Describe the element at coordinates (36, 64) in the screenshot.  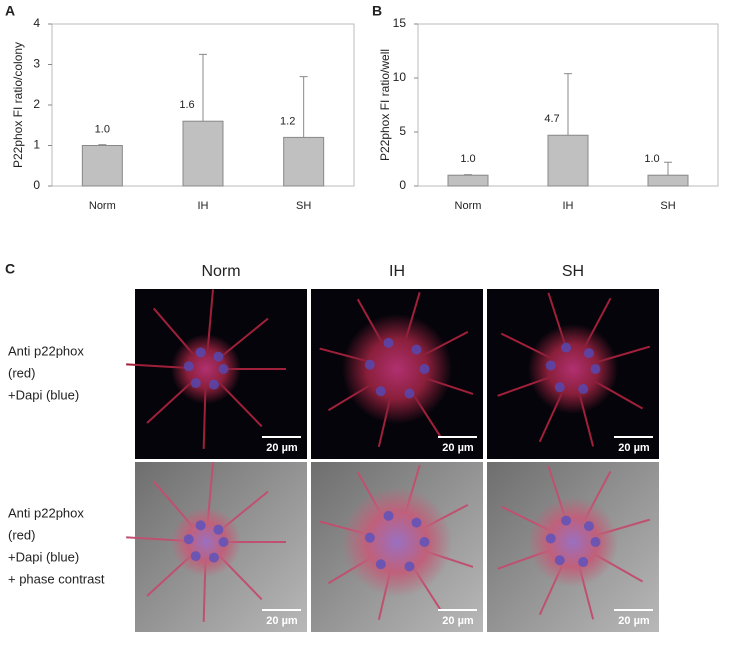
I see `y-tick-label: 3` at that location.